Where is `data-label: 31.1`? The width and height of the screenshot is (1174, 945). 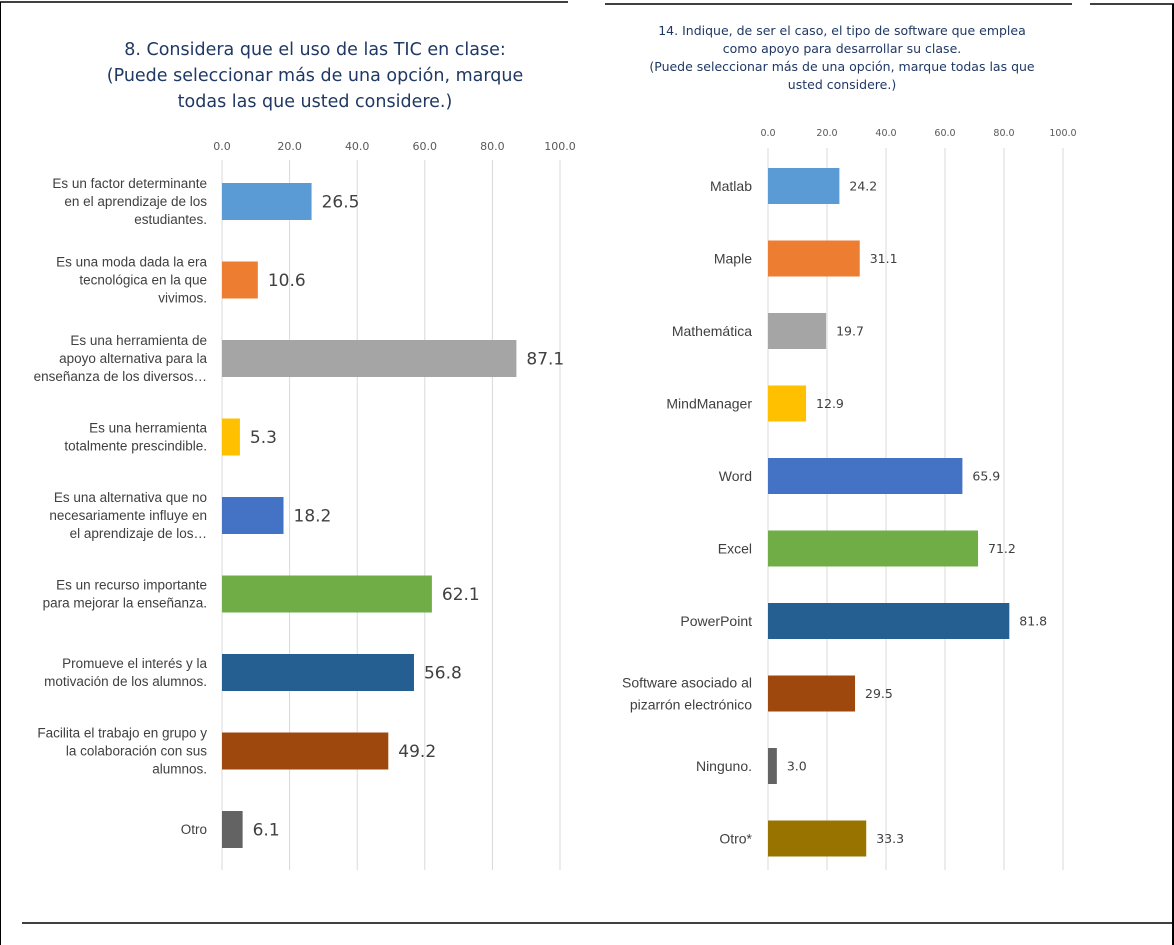
data-label: 31.1 is located at coordinates (884, 258).